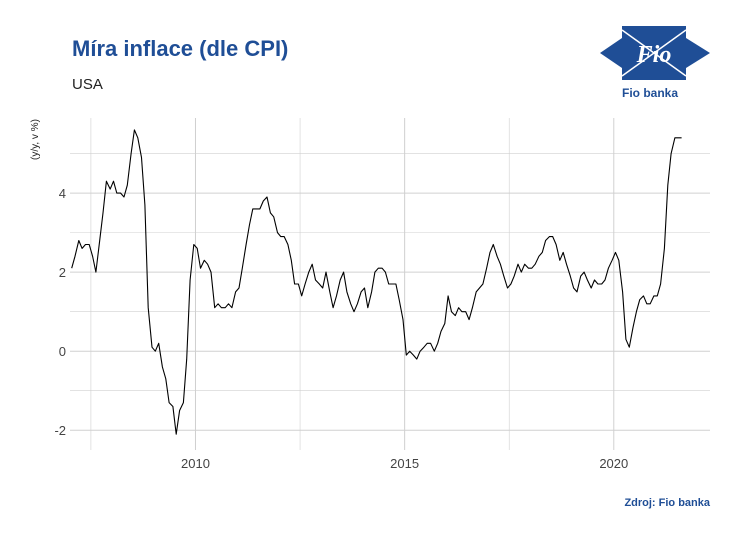 This screenshot has width=750, height=550. I want to click on y-tick-label: 2, so click(62, 272).